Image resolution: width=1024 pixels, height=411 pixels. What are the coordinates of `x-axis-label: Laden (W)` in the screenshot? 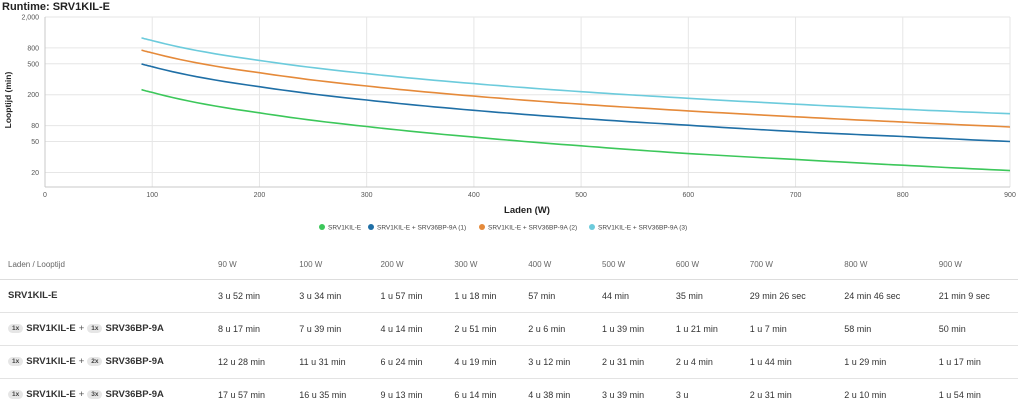 It's located at (527, 210).